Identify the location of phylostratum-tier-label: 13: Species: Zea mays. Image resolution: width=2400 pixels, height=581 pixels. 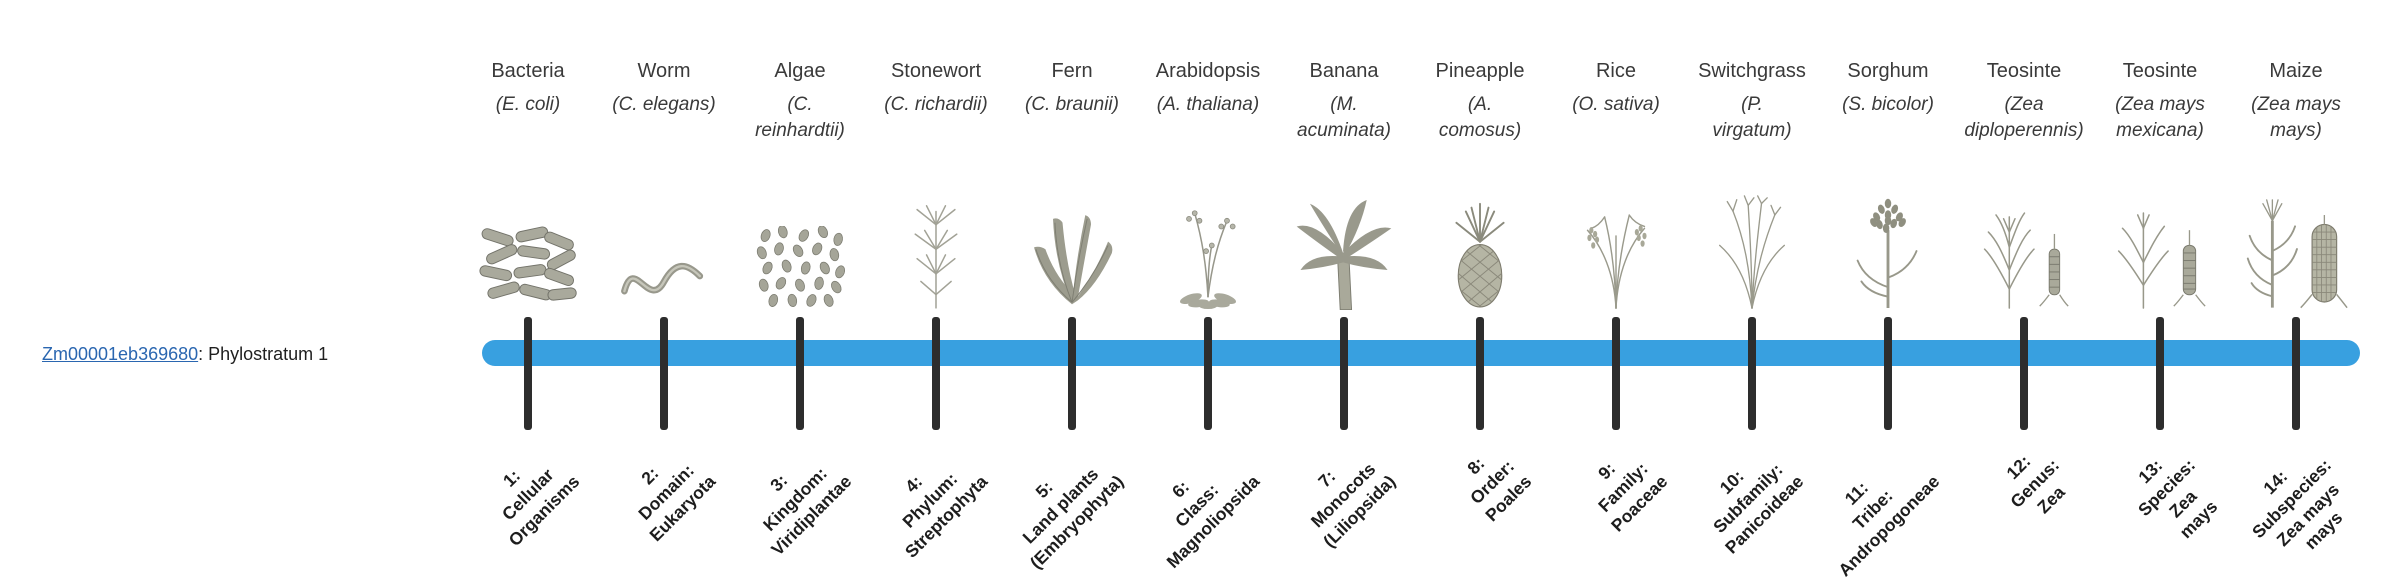
(2174, 495).